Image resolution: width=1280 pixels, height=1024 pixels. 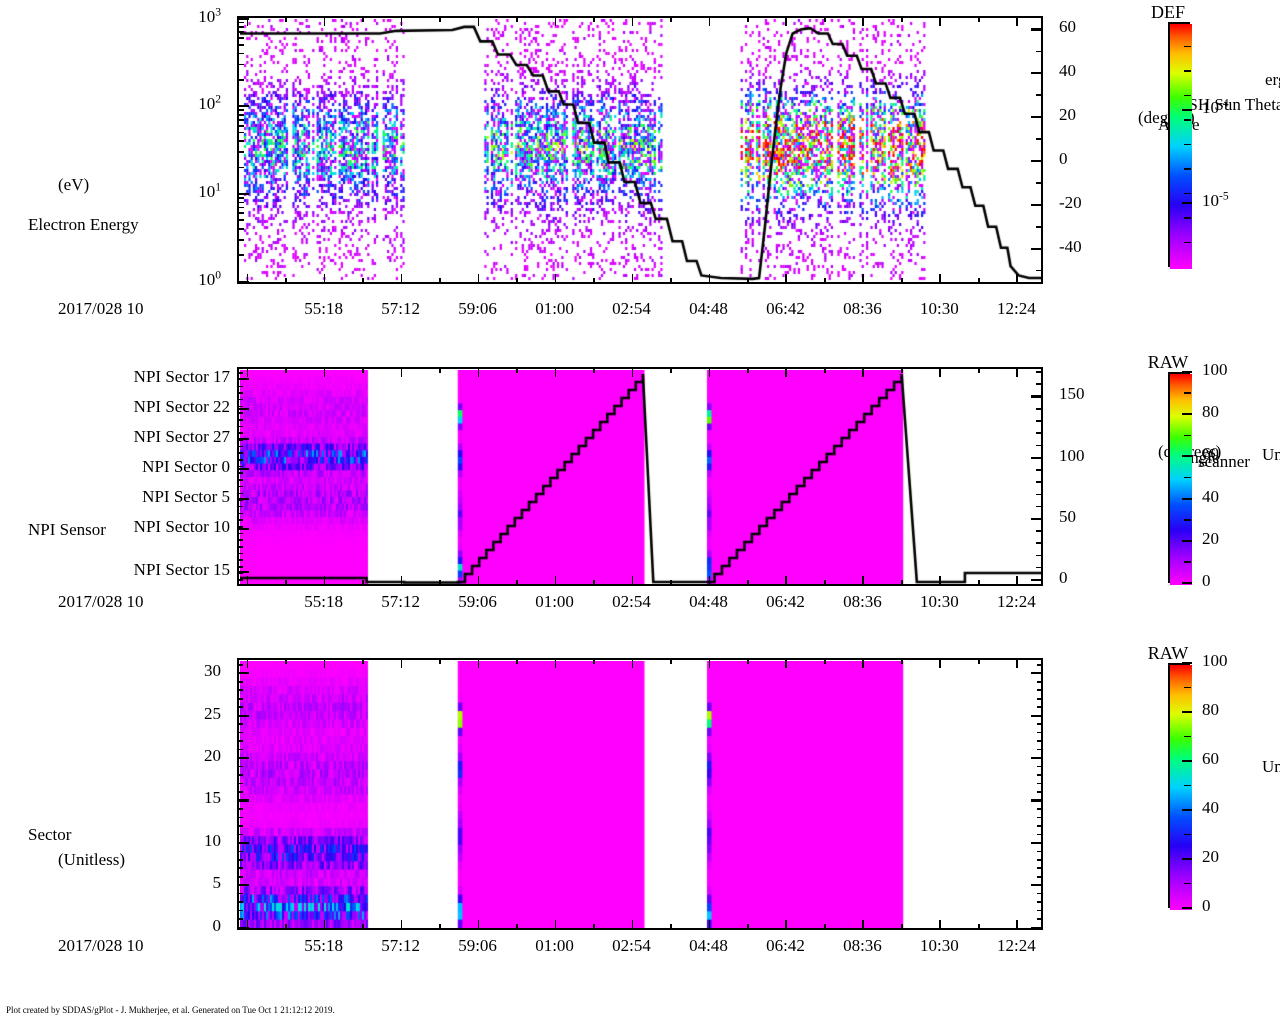 What do you see at coordinates (1210, 709) in the screenshot?
I see `panel-3-cbtick-label-4: 80` at bounding box center [1210, 709].